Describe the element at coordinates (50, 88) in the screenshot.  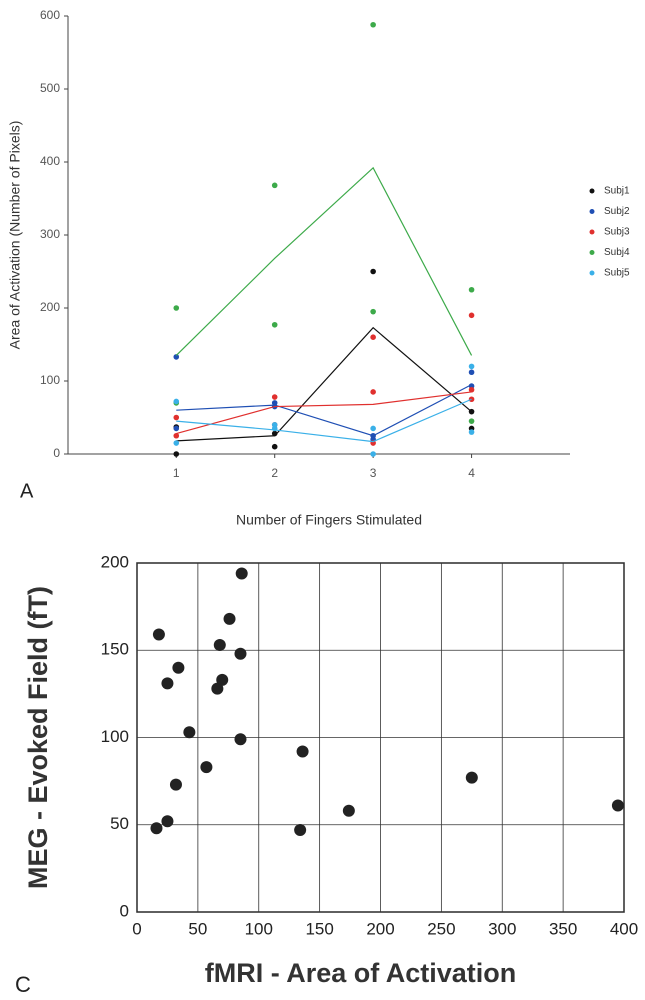
I see `y-tick-label: 500` at that location.